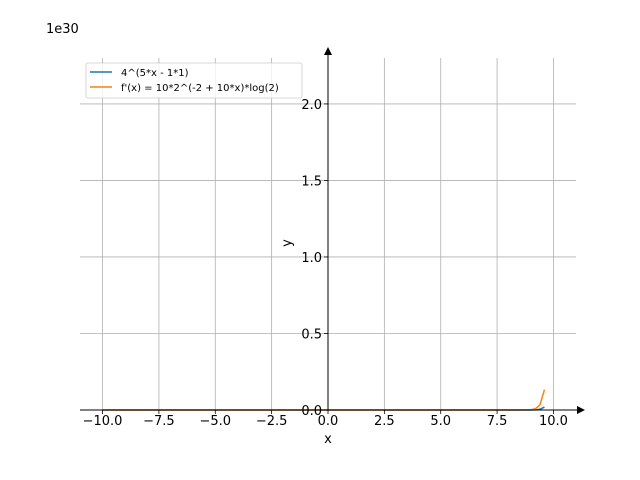  I want to click on legend-frame, so click(194, 80).